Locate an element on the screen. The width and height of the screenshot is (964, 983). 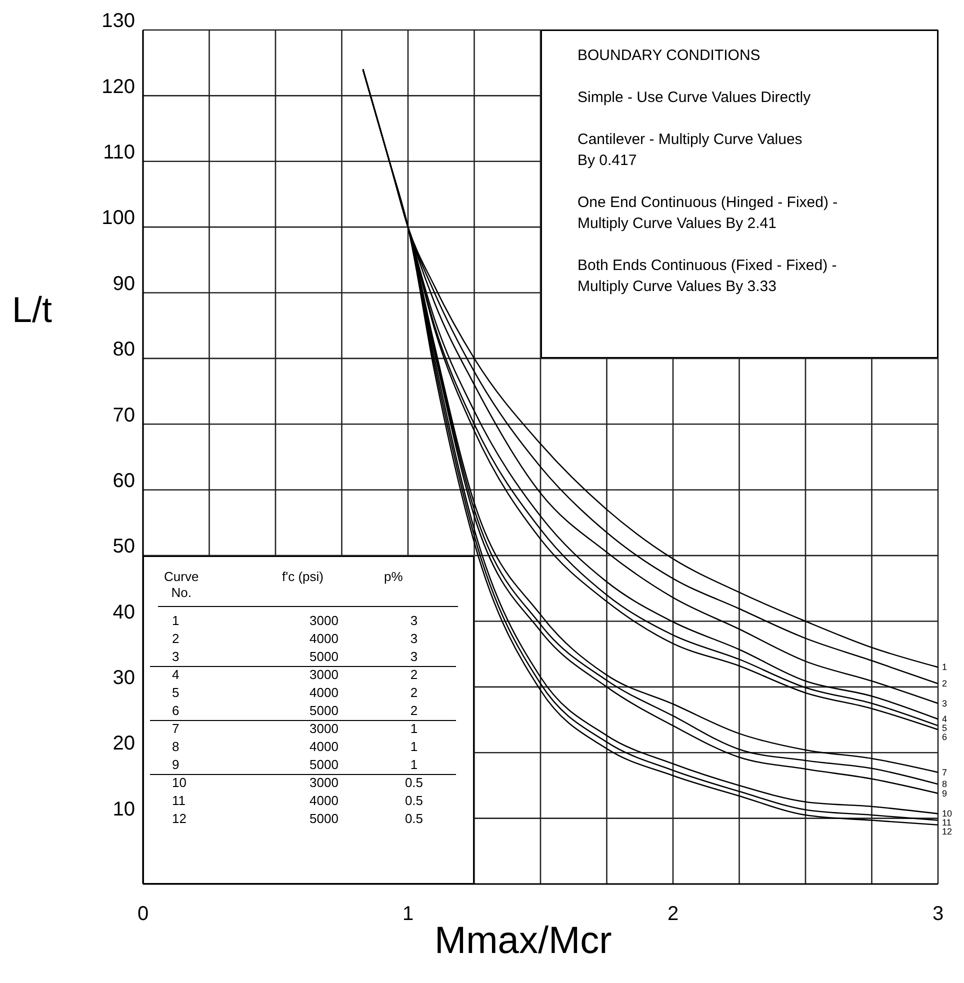
x-tick-label: 1 is located at coordinates (408, 914).